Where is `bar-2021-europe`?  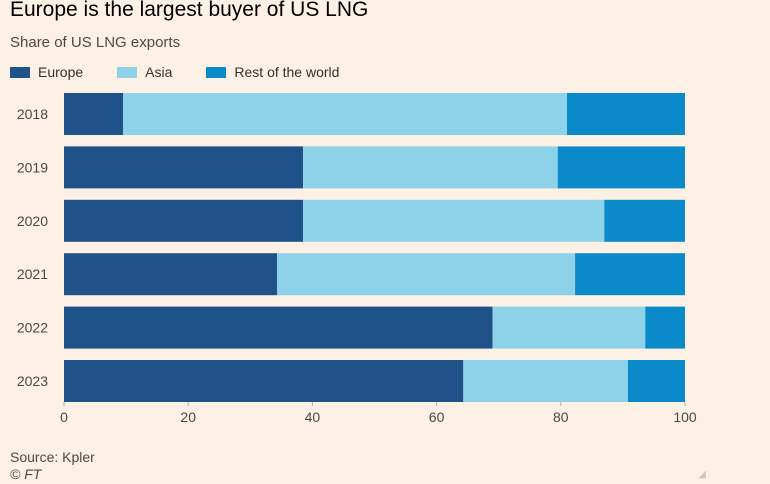
bar-2021-europe is located at coordinates (171, 274).